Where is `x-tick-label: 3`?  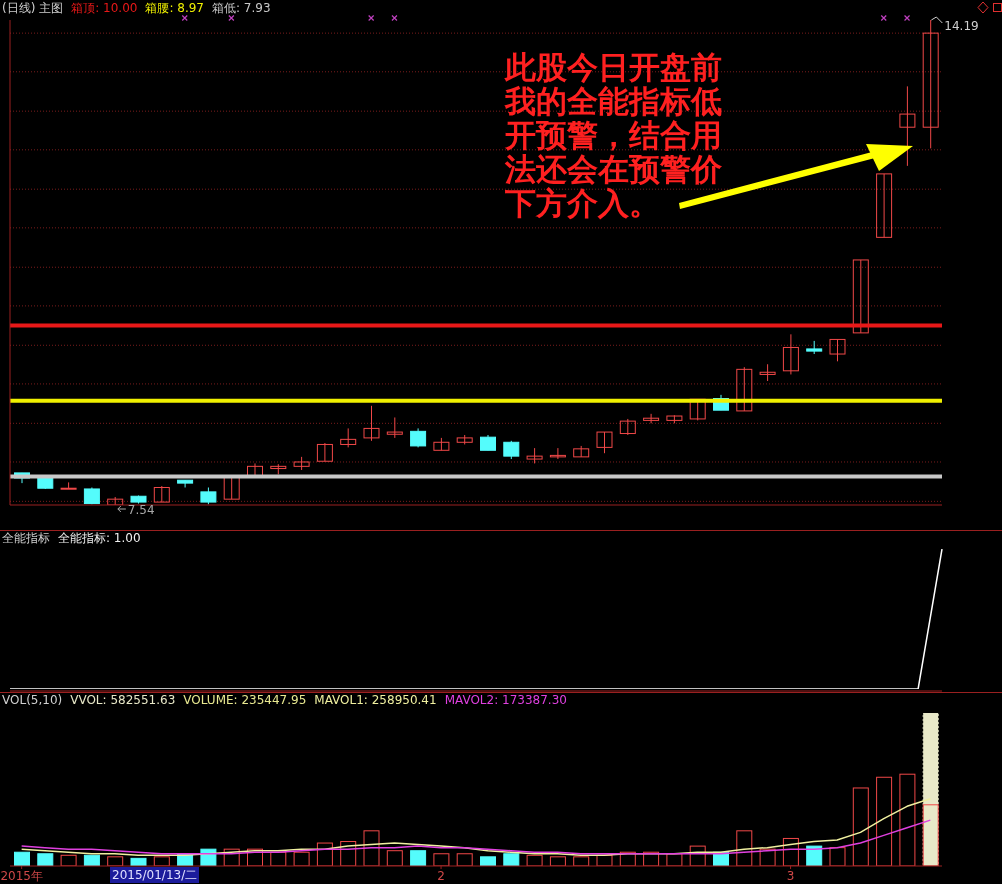 x-tick-label: 3 is located at coordinates (790, 876).